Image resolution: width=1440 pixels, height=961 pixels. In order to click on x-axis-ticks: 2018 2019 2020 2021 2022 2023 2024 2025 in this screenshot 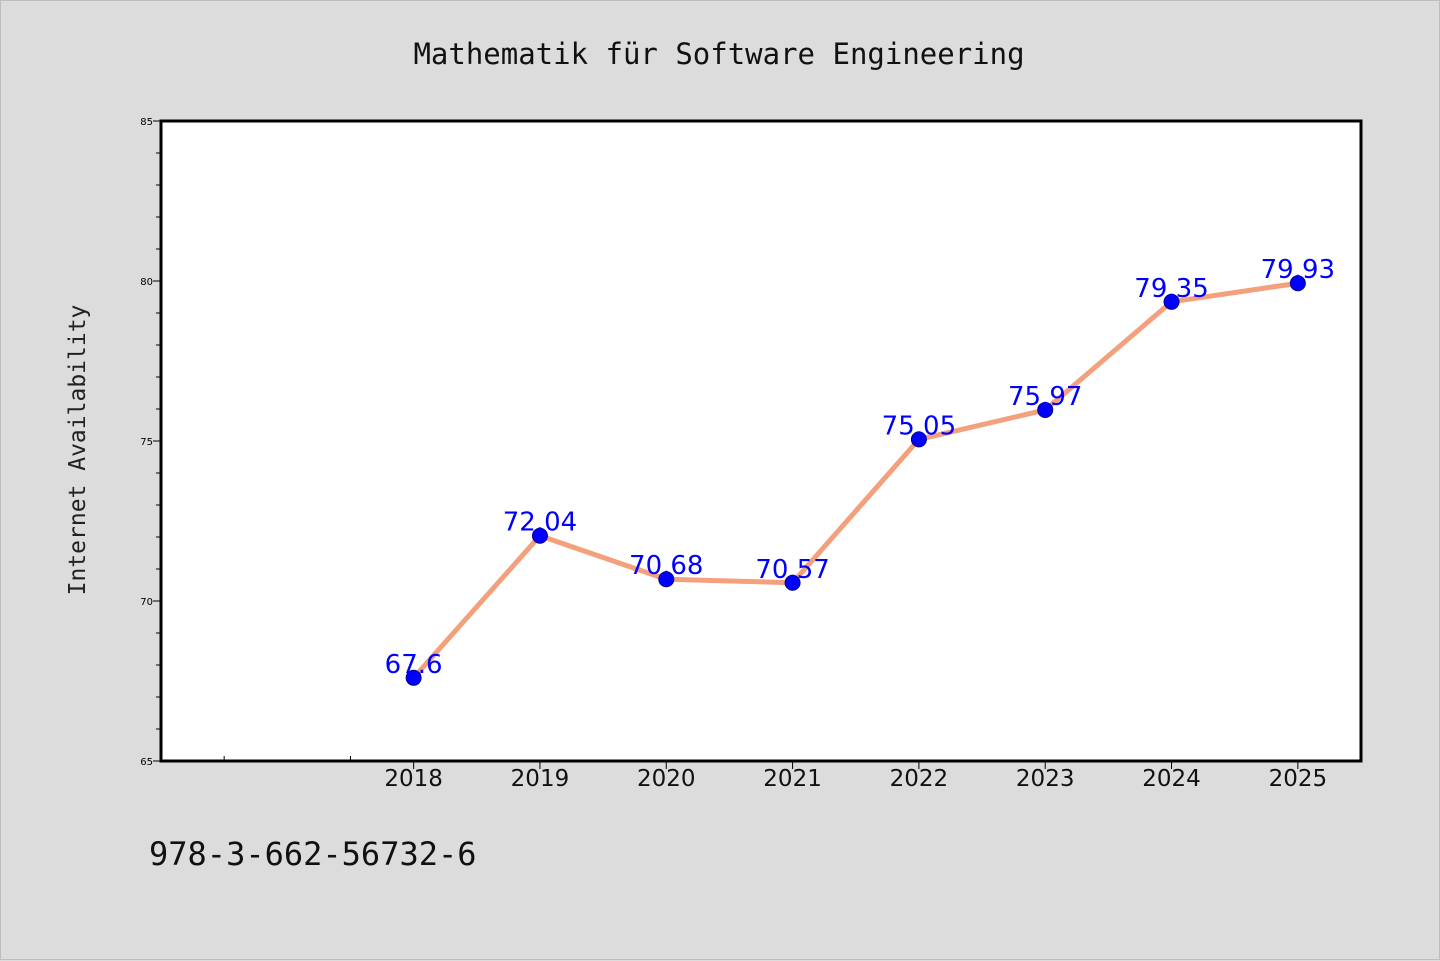, I will do `click(855, 776)`.